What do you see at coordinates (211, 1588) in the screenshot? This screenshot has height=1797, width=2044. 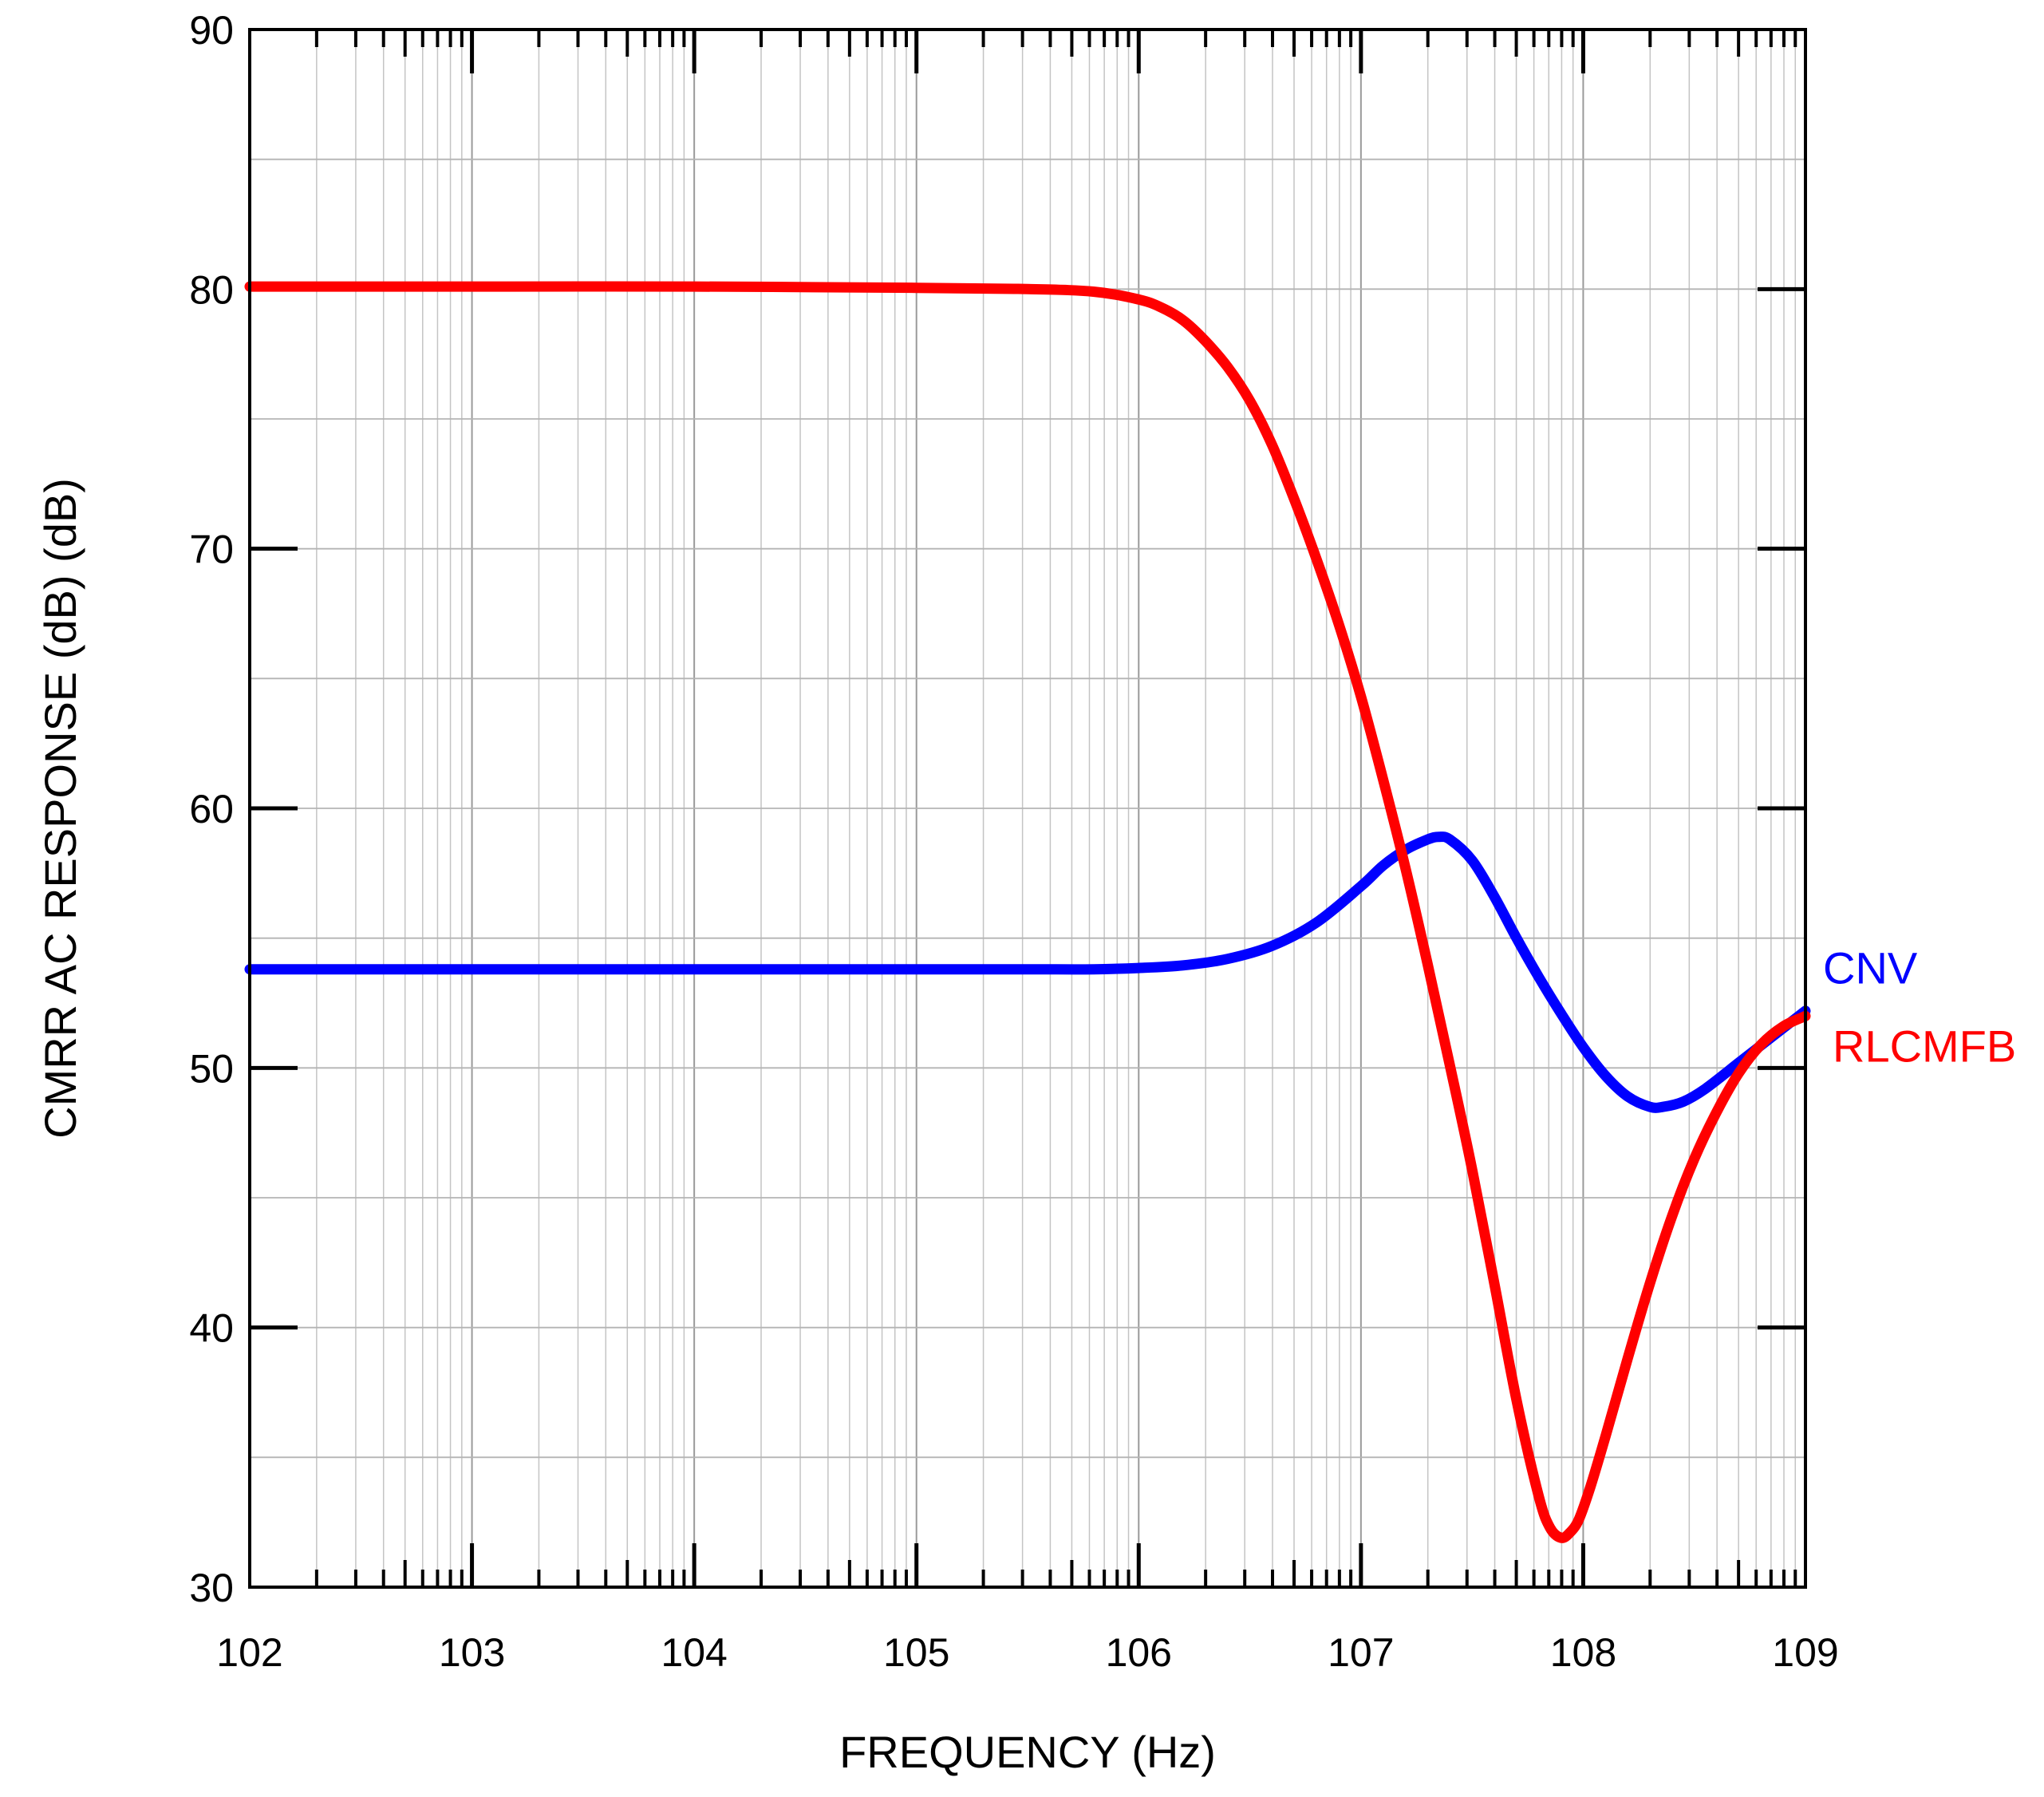 I see `y-tick-label: 30` at bounding box center [211, 1588].